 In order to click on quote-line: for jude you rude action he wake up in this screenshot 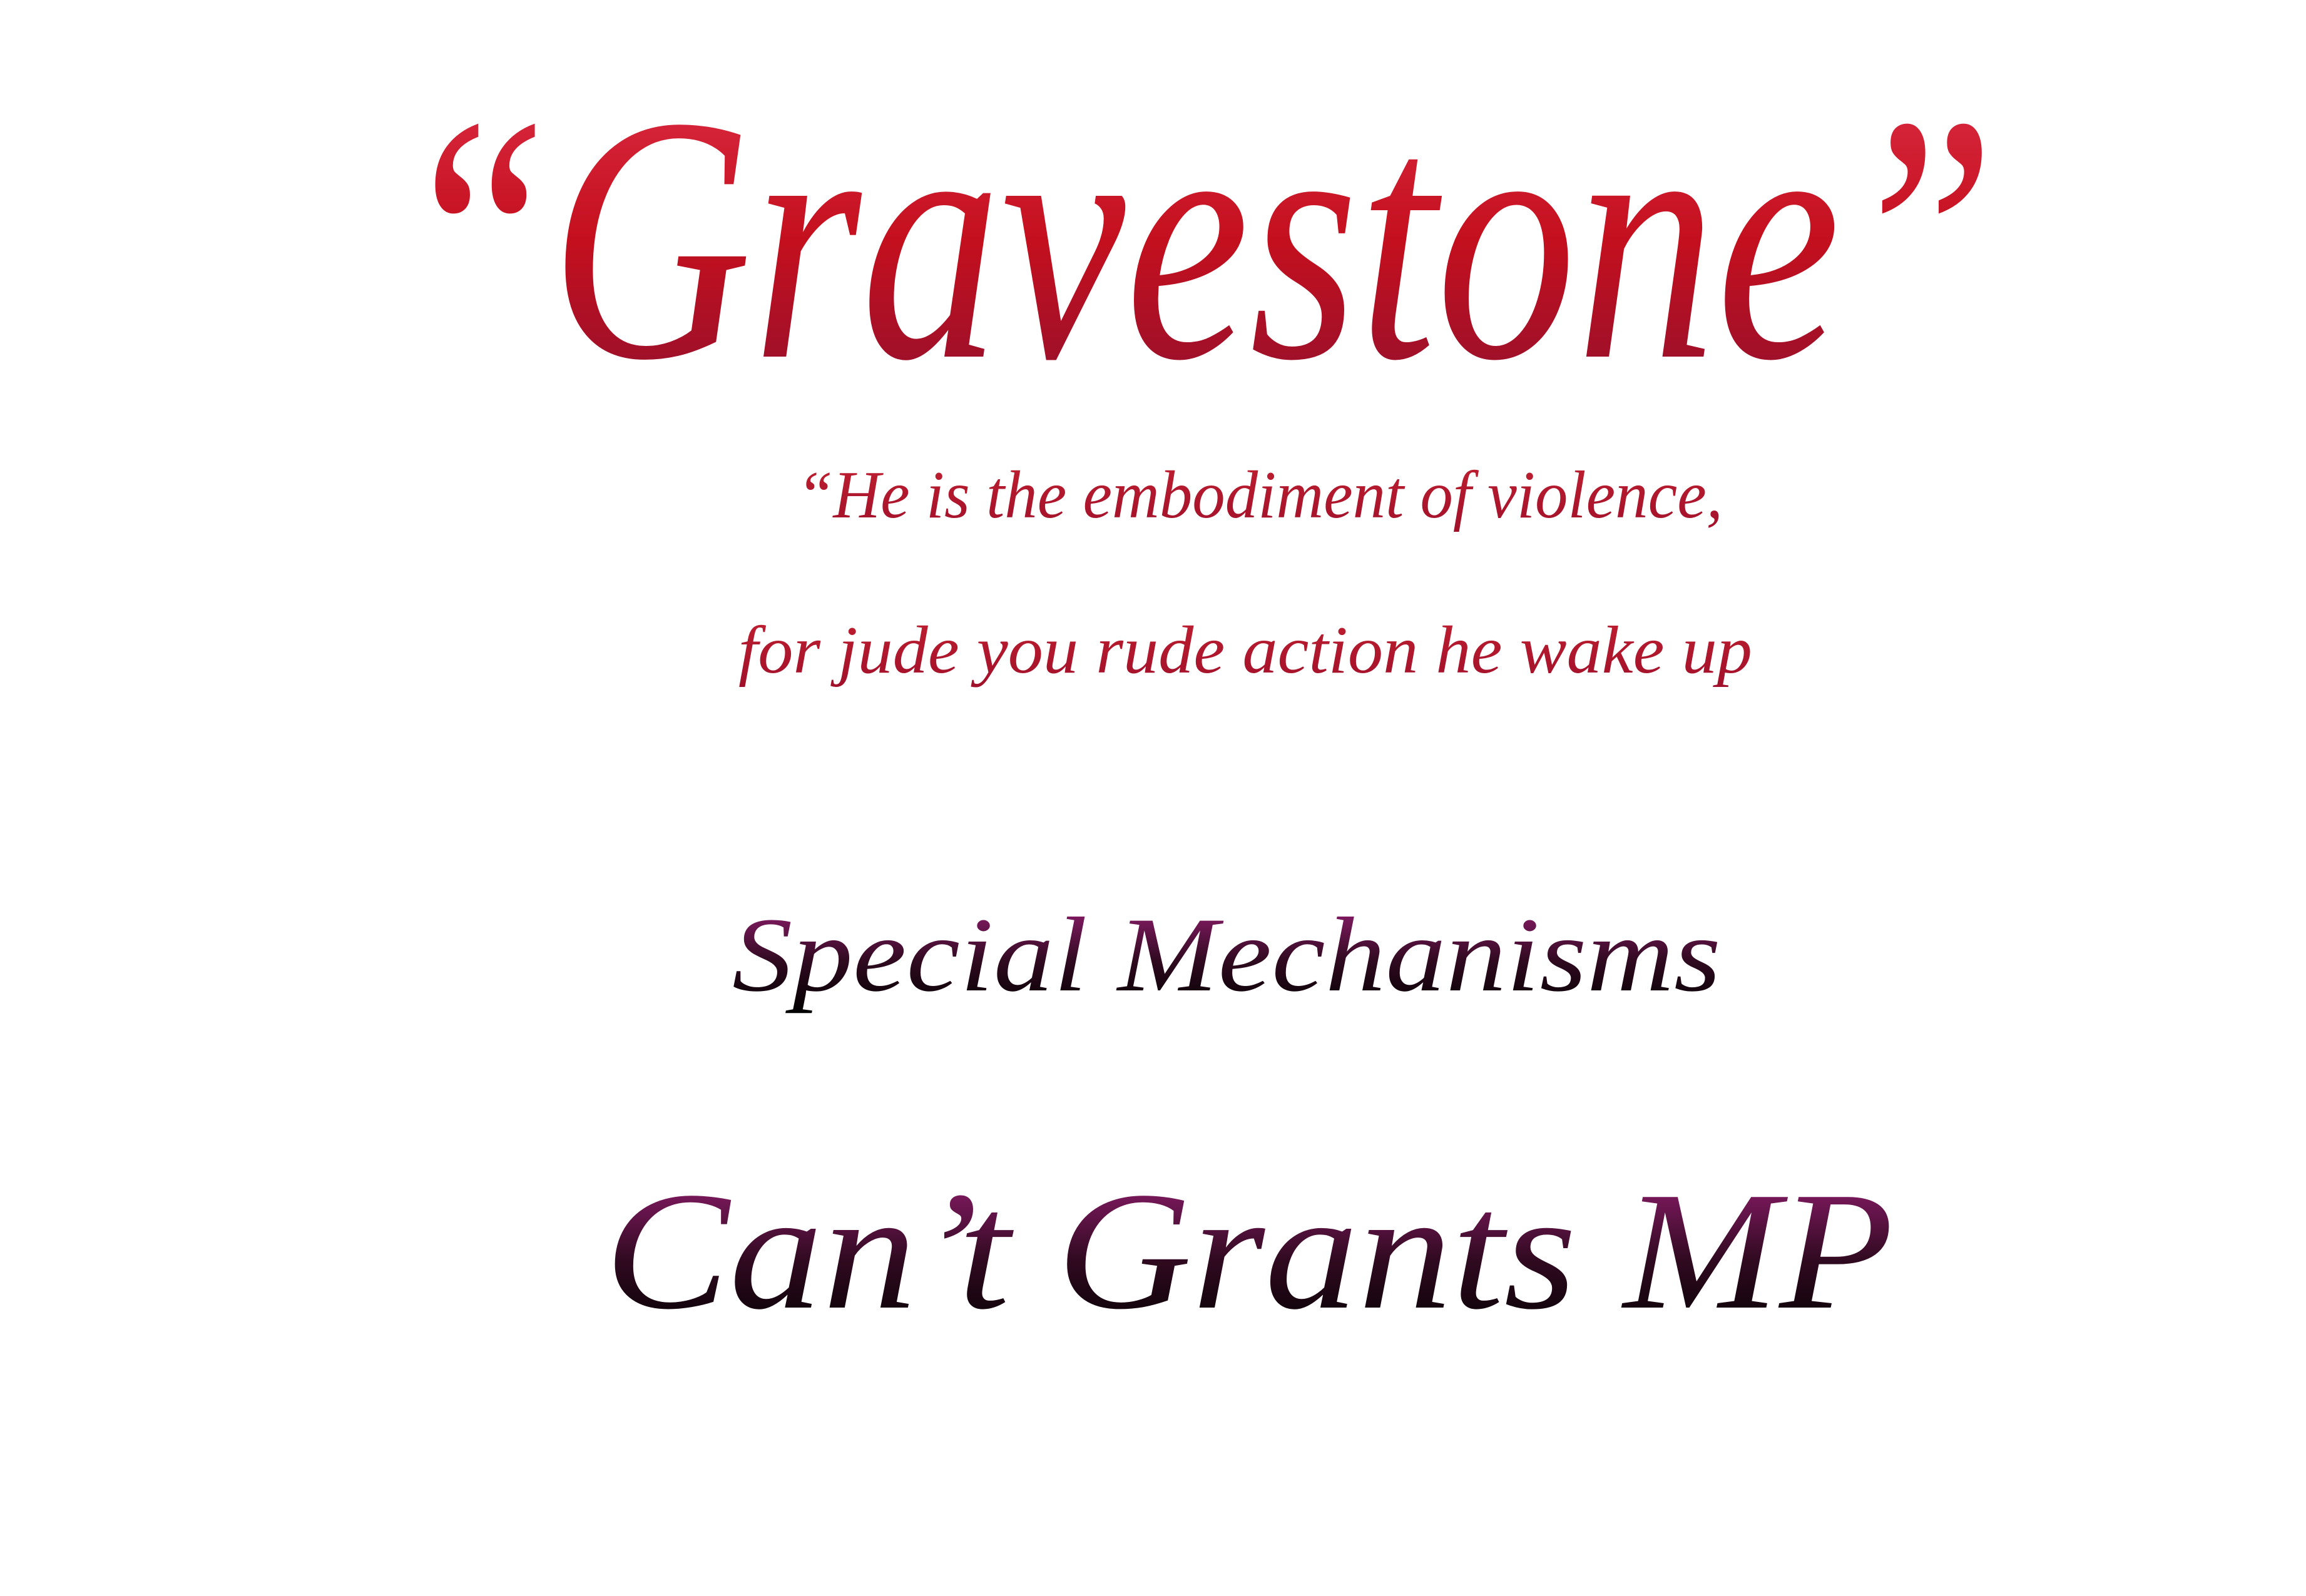, I will do `click(1245, 650)`.